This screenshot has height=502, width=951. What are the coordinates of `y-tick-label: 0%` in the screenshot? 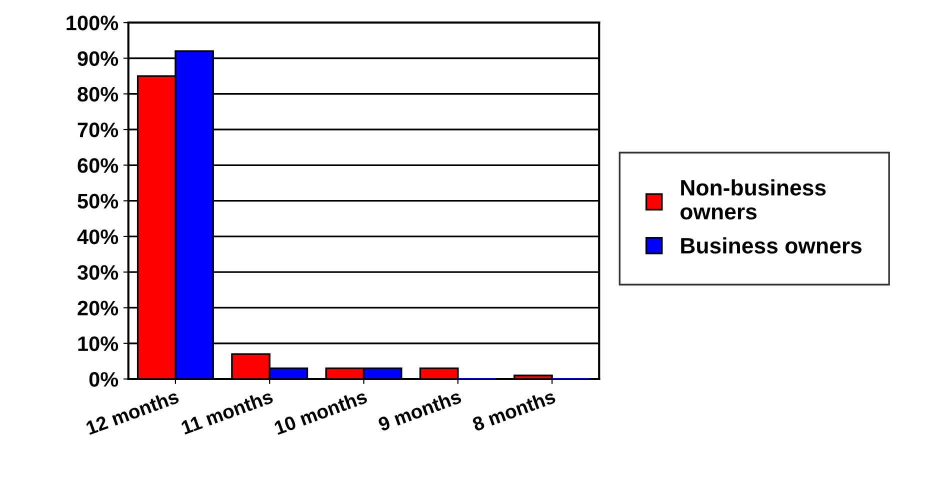 It's located at (103, 379).